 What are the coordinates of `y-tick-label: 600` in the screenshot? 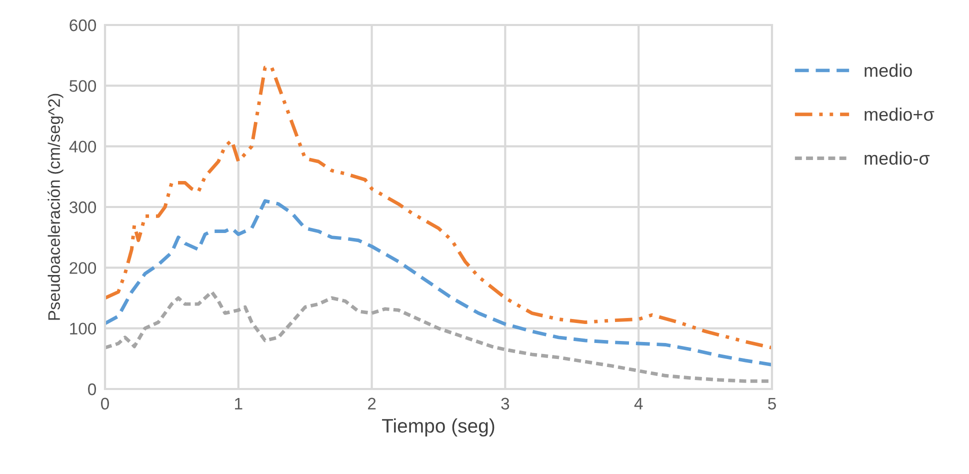 It's located at (83, 25).